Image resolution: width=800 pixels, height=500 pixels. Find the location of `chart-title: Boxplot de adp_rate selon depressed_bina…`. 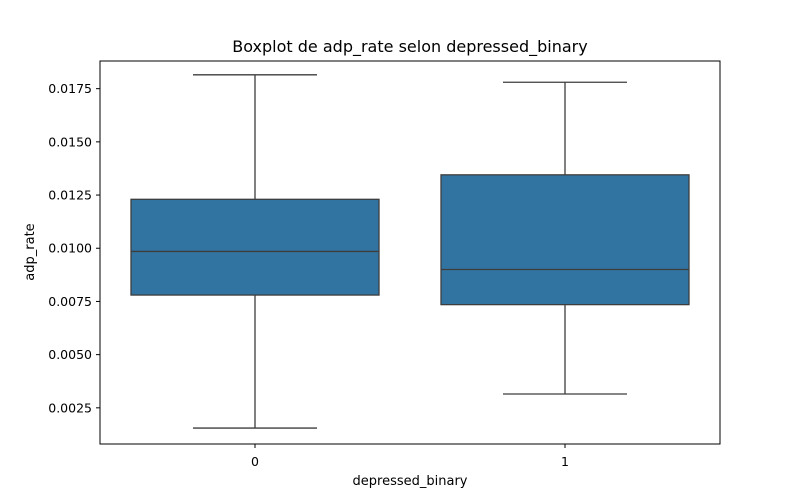

chart-title: Boxplot de adp_rate selon depressed_bina… is located at coordinates (409, 47).